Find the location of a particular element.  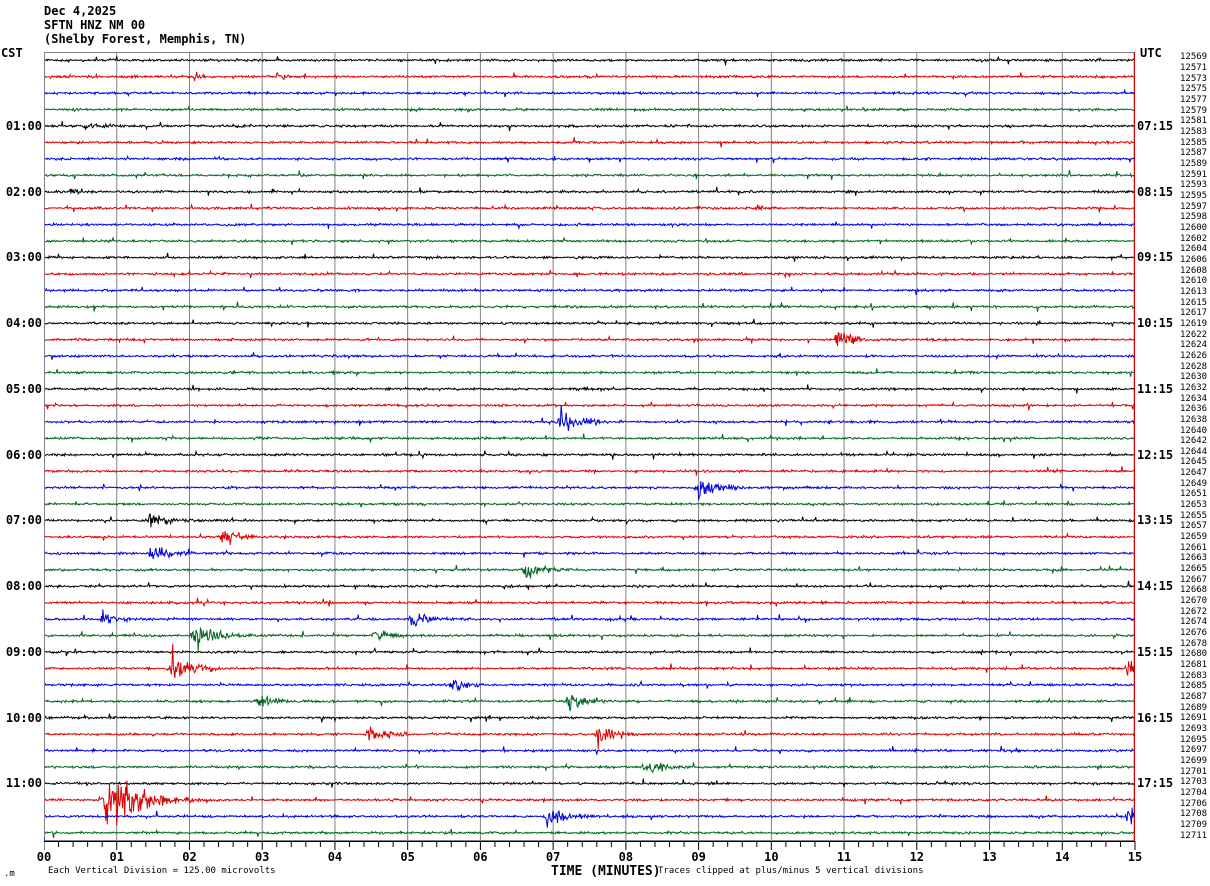

trace-number: 12606 is located at coordinates (1194, 259).